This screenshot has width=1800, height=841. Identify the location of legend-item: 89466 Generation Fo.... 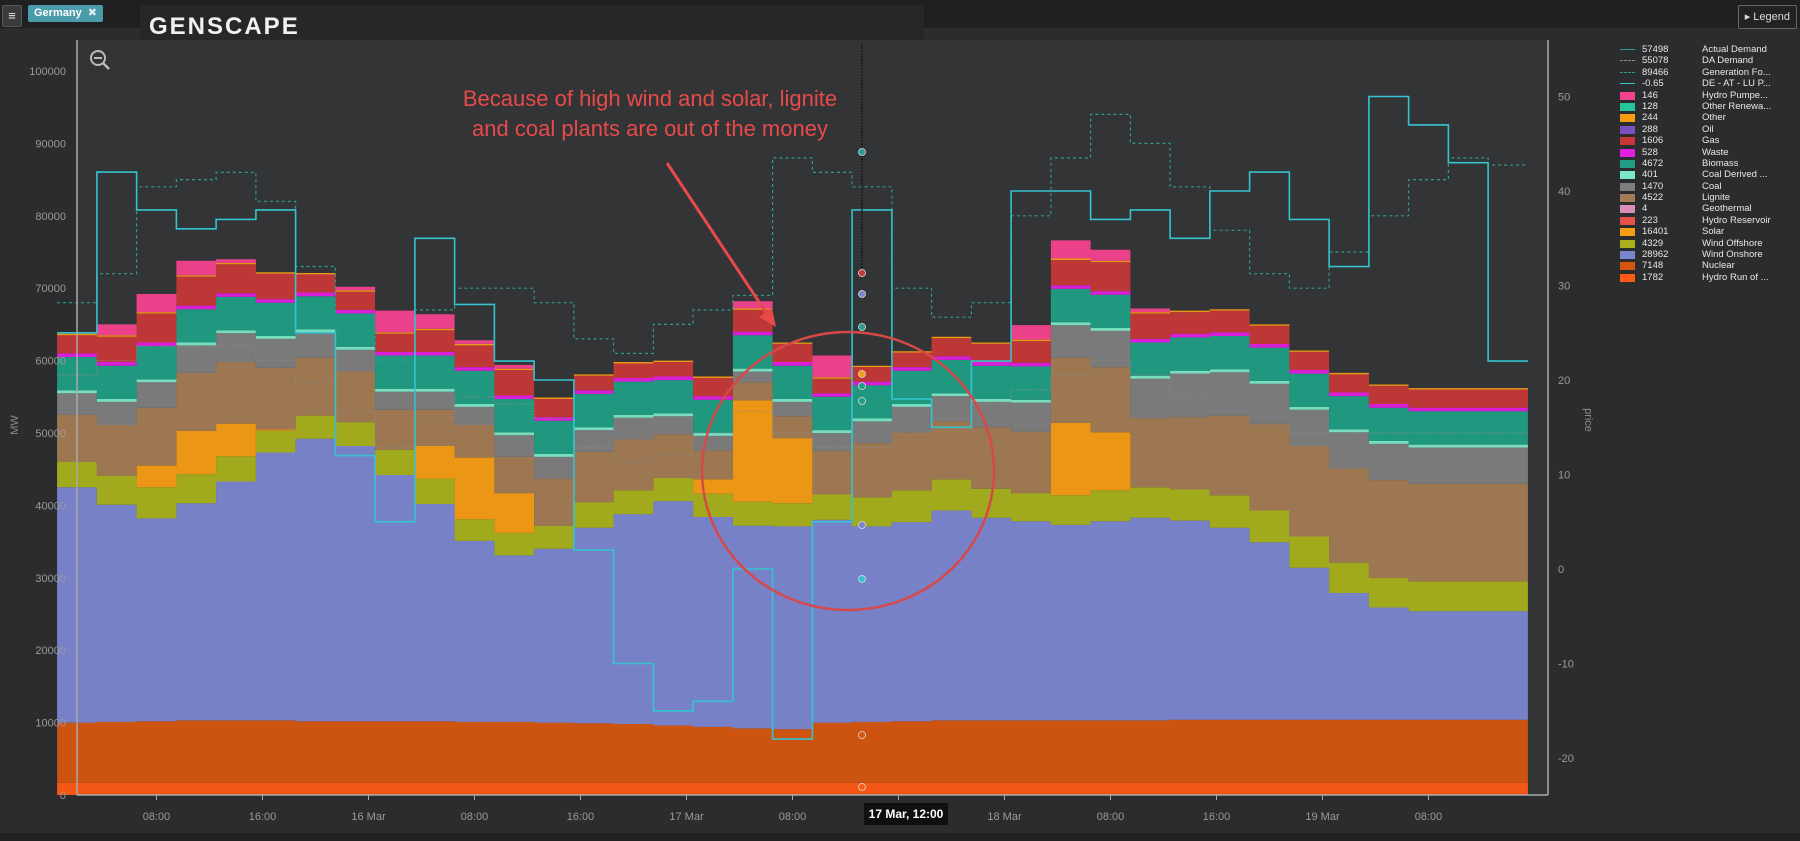
(1710, 72).